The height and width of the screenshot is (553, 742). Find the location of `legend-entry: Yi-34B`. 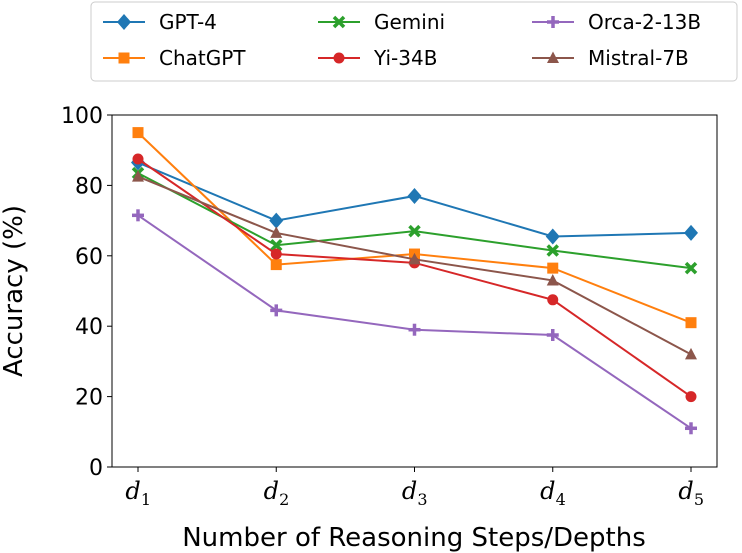

legend-entry: Yi-34B is located at coordinates (377, 58).